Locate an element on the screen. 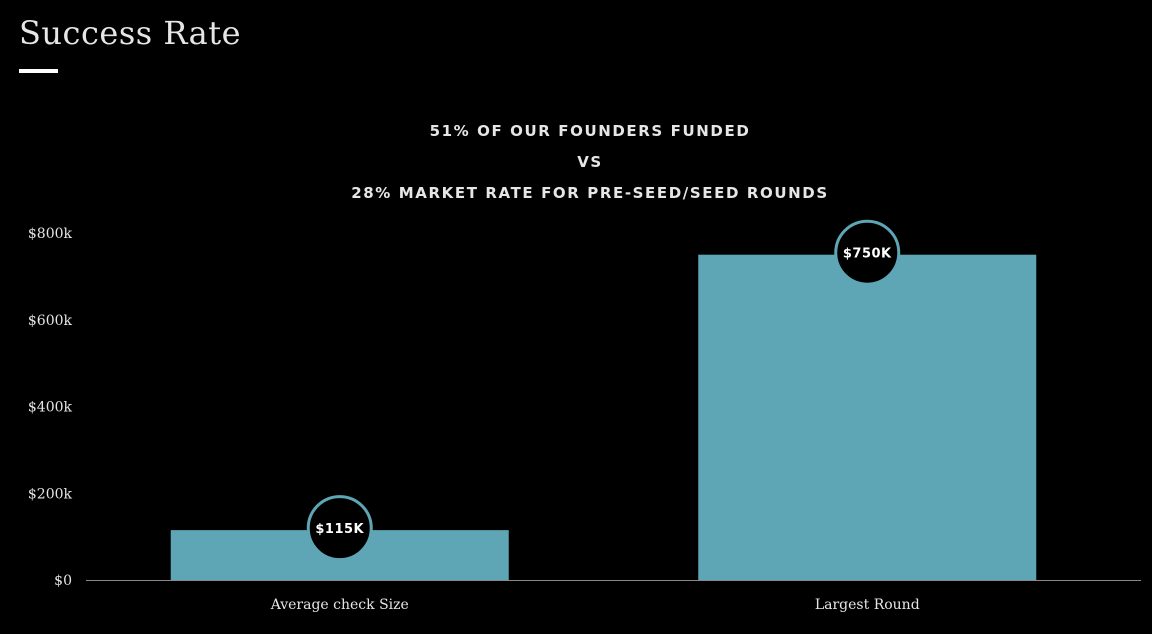 This screenshot has height=634, width=1152. y-tick-label: $600k is located at coordinates (50, 321).